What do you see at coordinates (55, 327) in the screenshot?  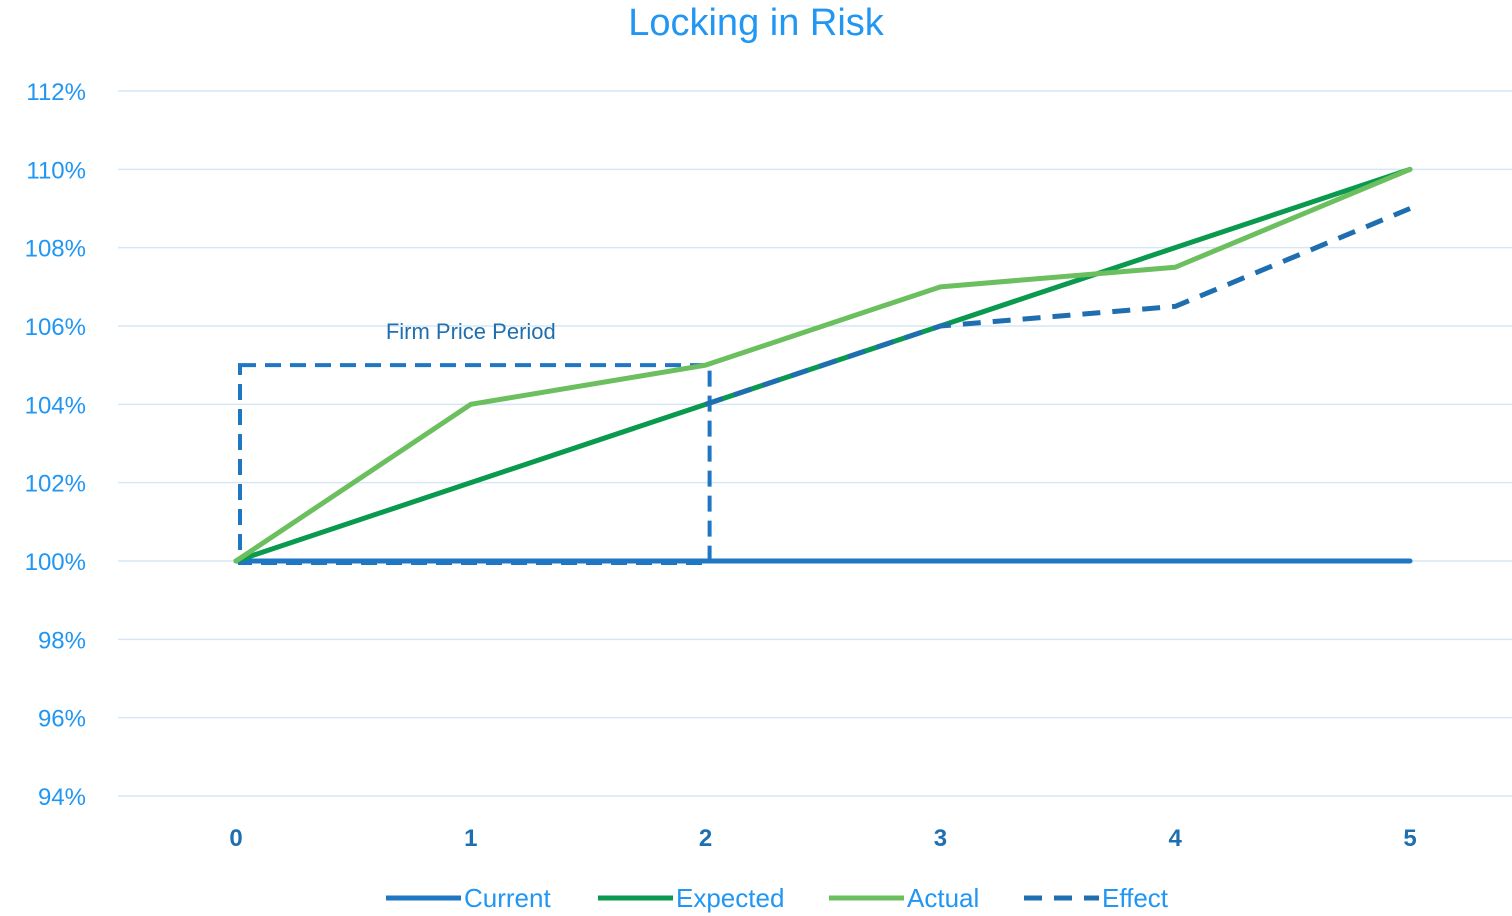 I see `y-tick-label: 106%` at bounding box center [55, 327].